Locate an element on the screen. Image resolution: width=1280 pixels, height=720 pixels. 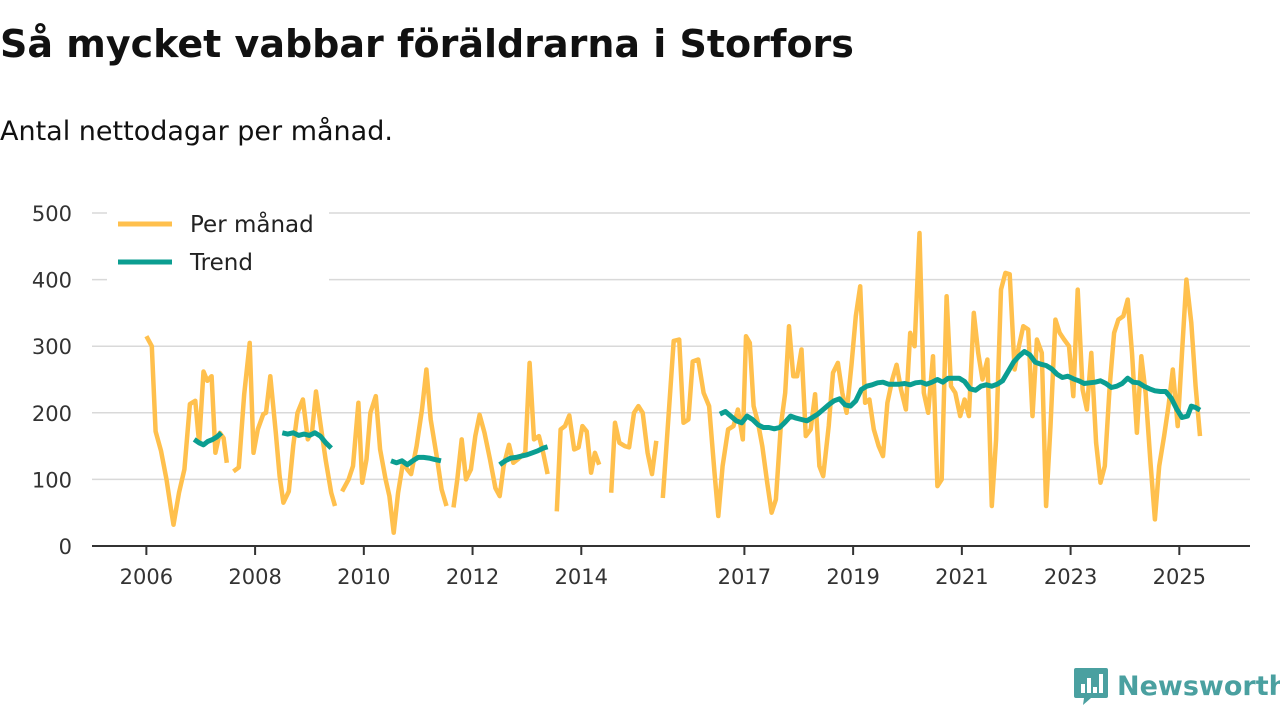
brand-name: Newsworthy is located at coordinates (1198, 686).